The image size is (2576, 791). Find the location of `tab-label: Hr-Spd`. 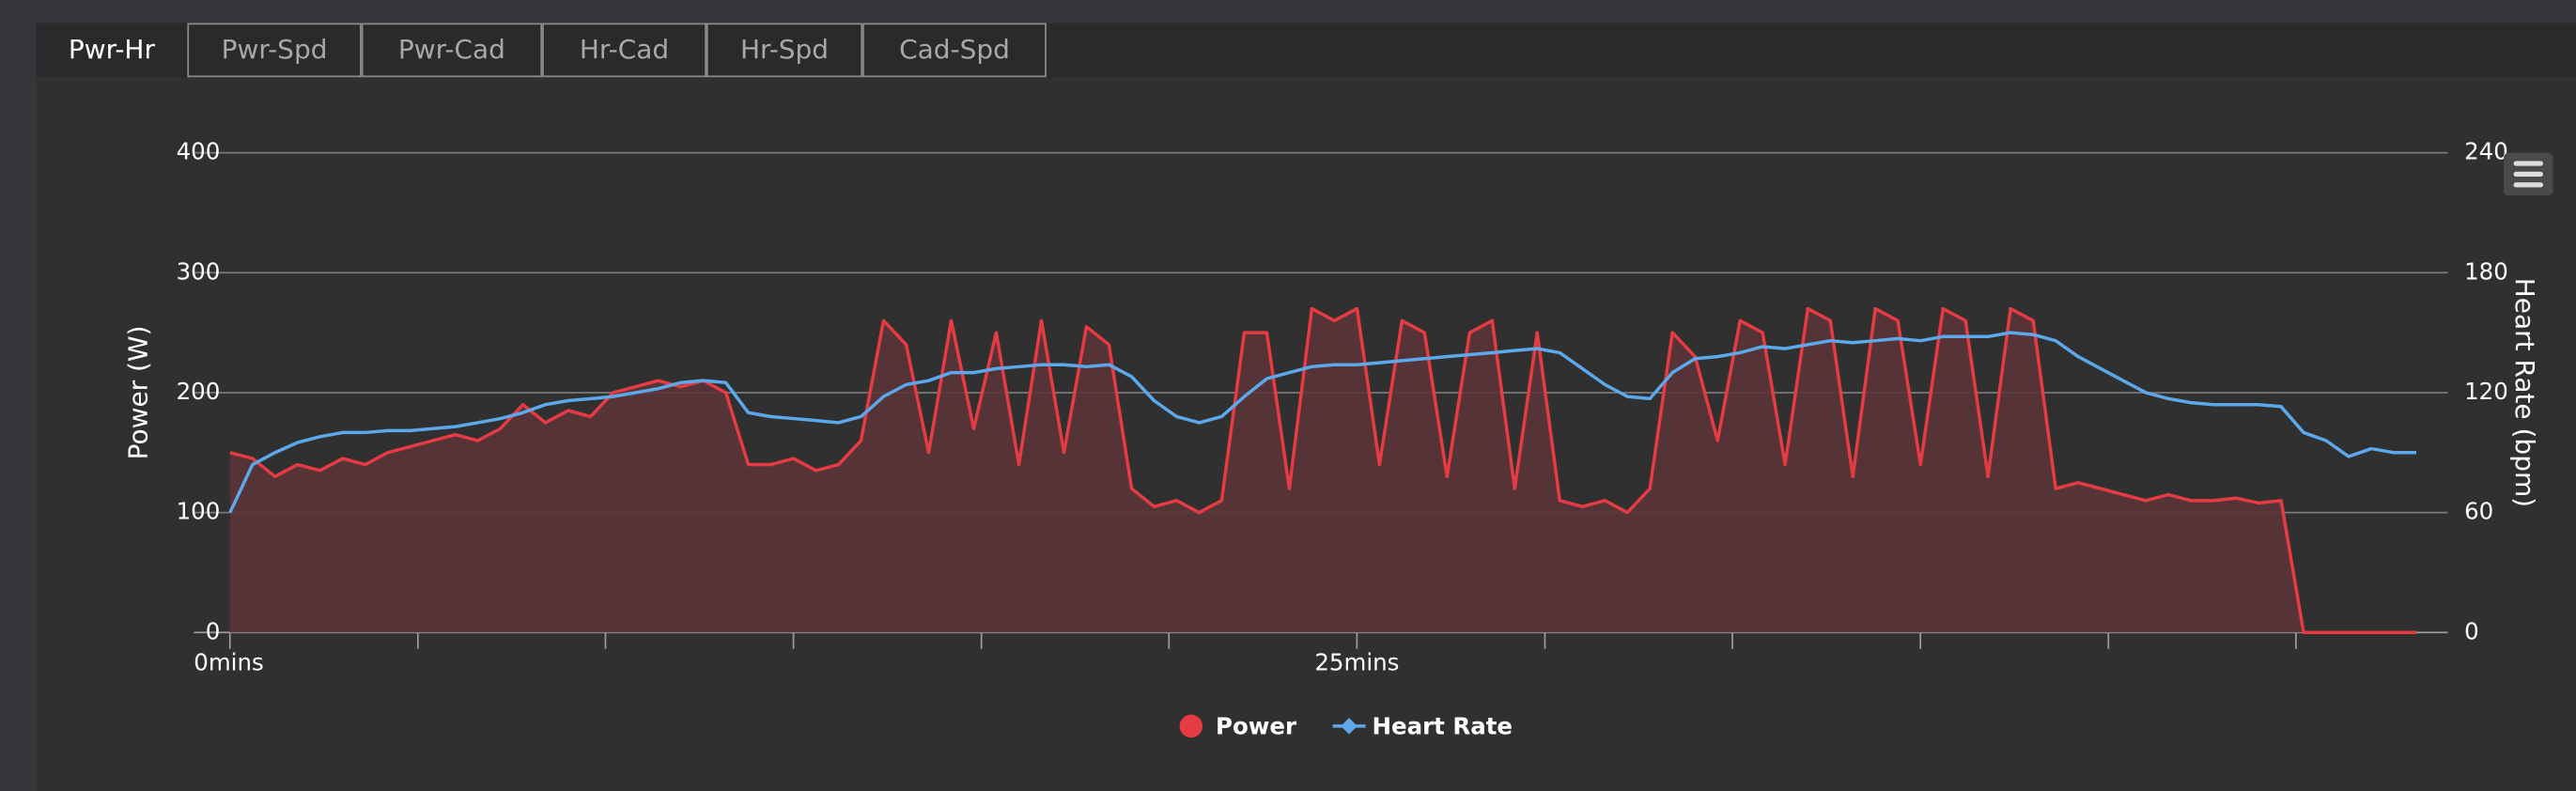

tab-label: Hr-Spd is located at coordinates (785, 49).